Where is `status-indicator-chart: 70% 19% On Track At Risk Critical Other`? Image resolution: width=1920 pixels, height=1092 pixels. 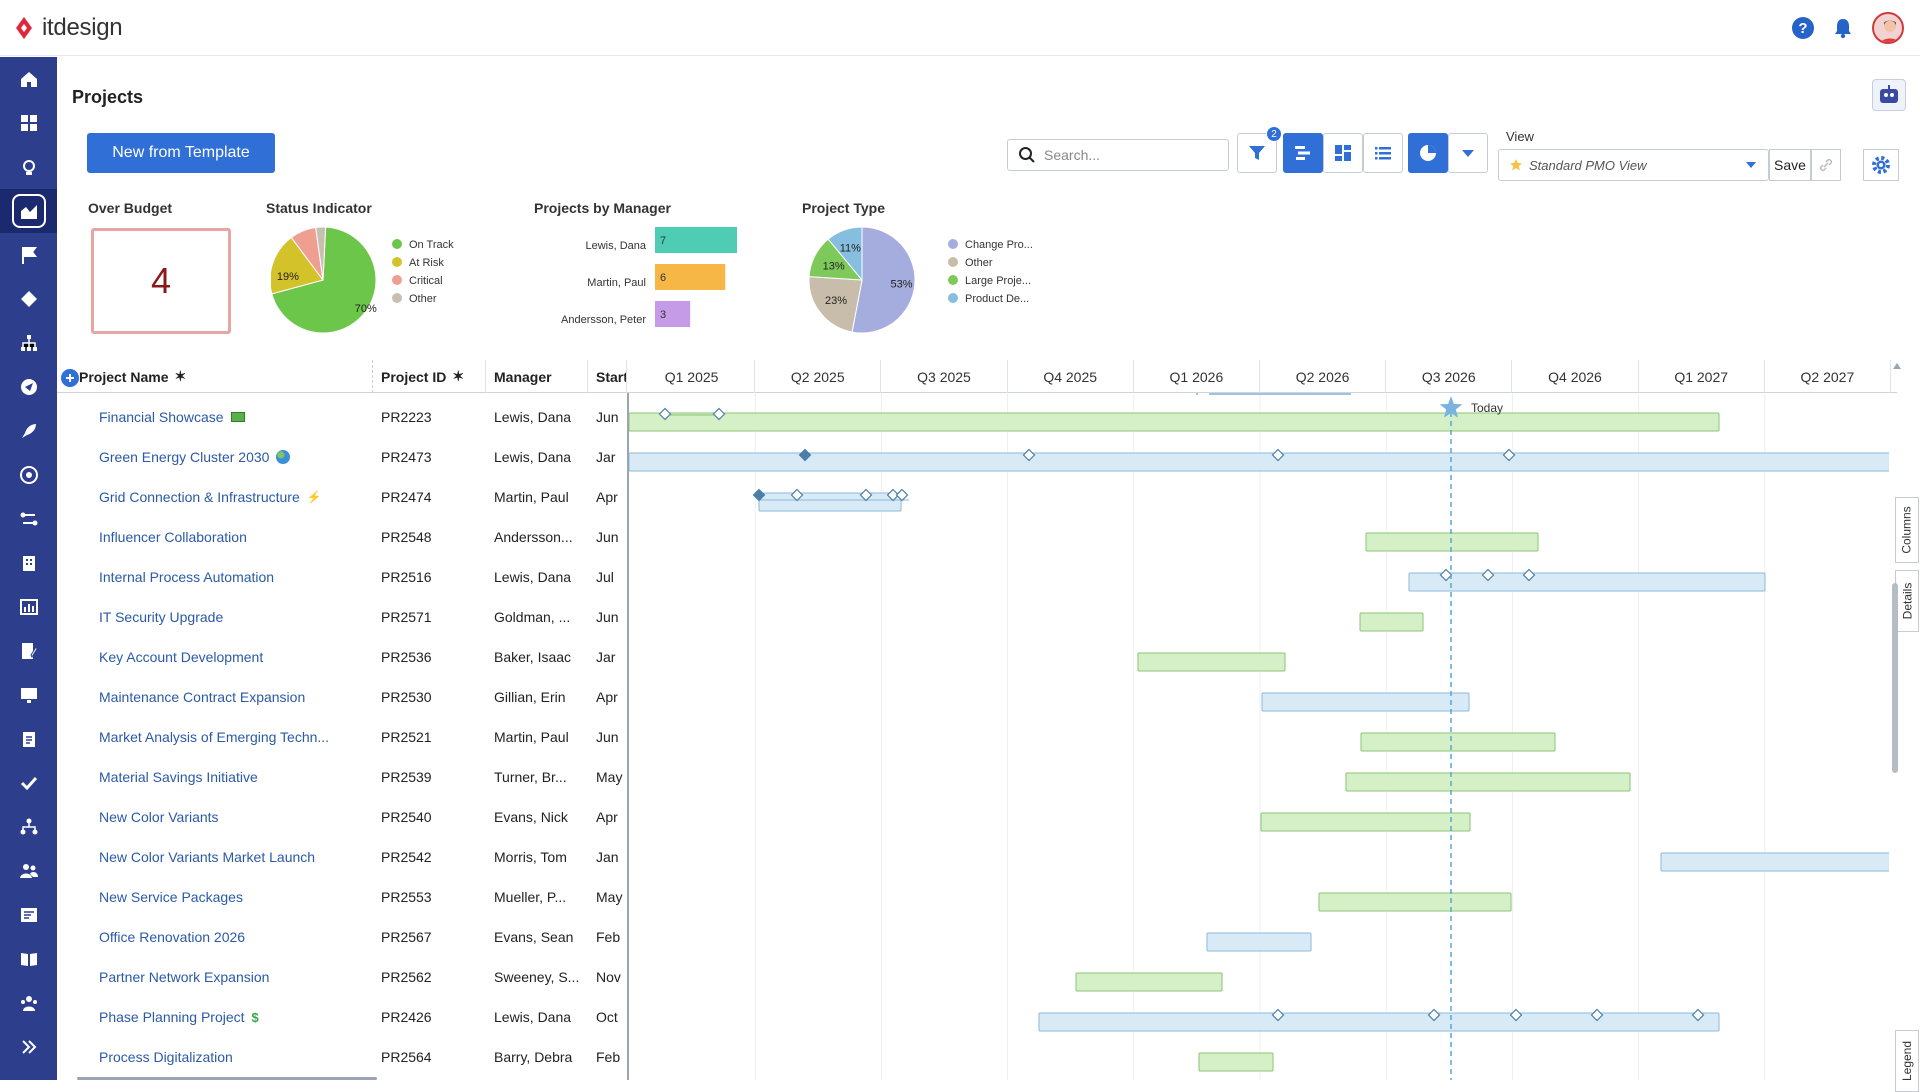
status-indicator-chart: 70% 19% On Track At Risk Critical Other is located at coordinates (371, 283).